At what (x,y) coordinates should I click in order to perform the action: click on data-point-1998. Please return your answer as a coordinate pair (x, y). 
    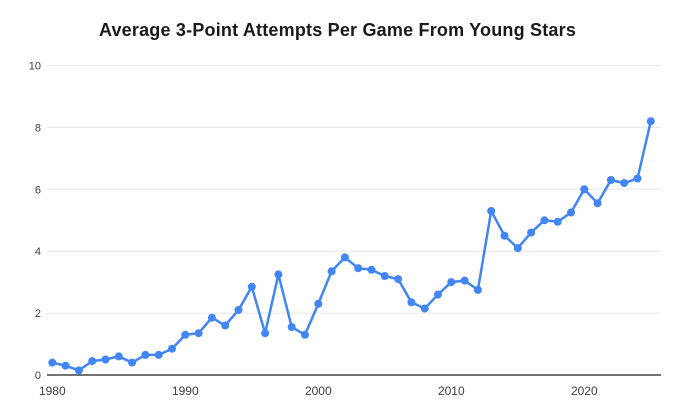
    Looking at the image, I should click on (291, 327).